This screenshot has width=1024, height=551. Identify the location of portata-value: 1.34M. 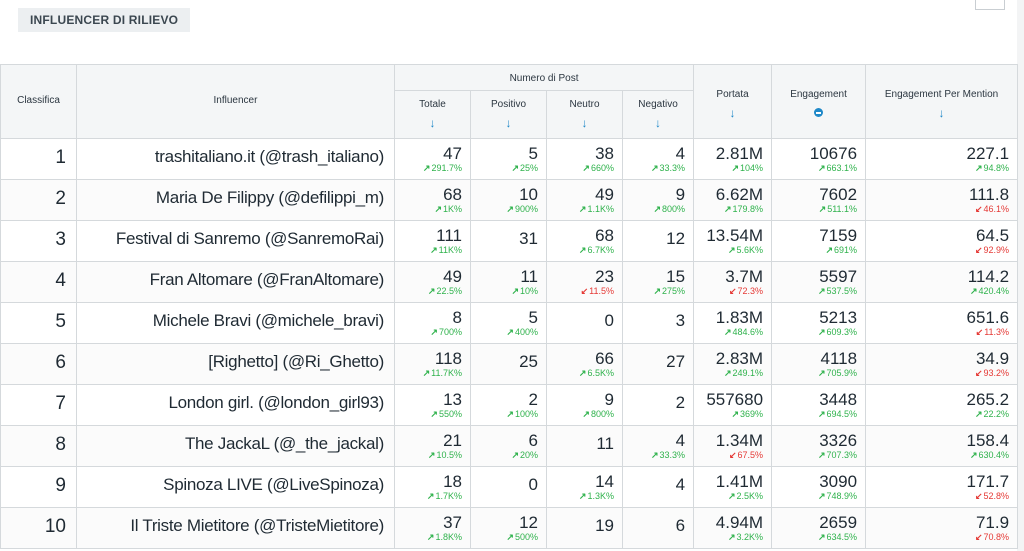
(739, 440).